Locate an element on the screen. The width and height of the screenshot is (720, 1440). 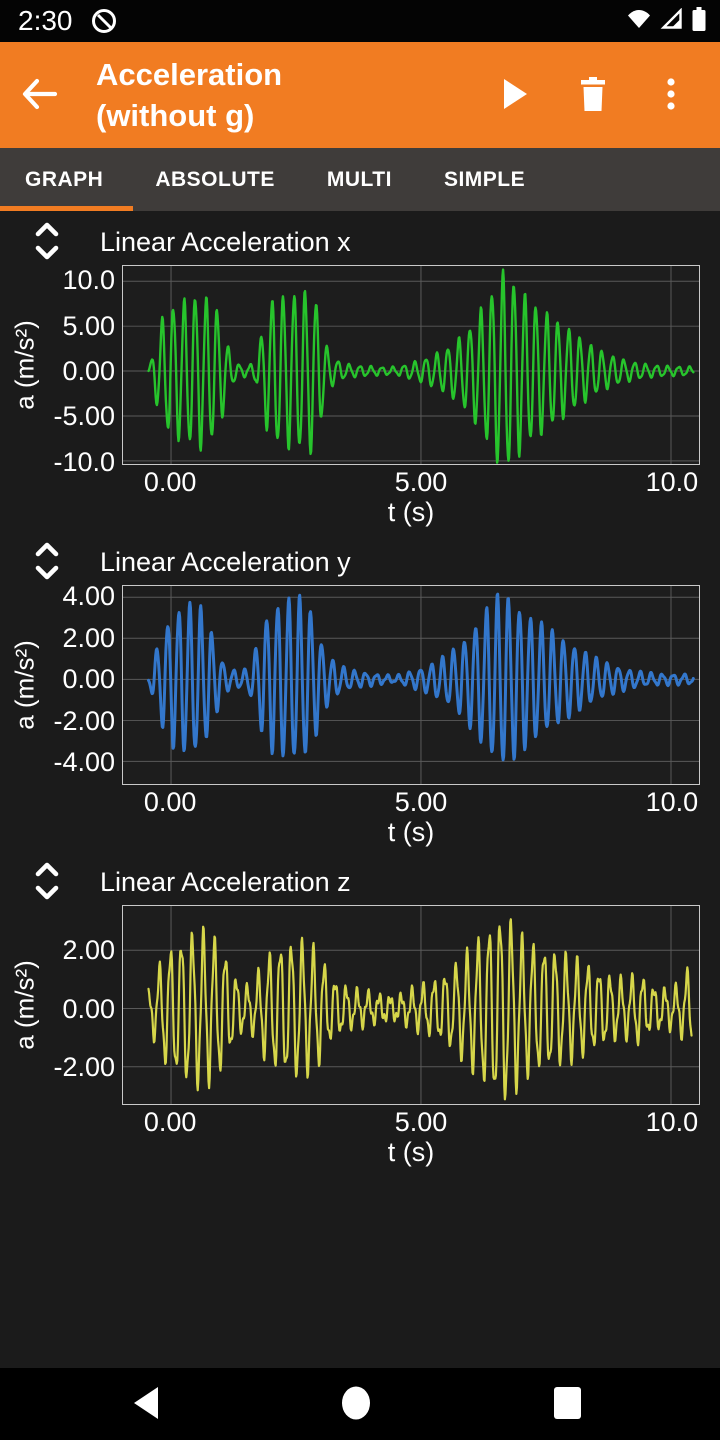
y-tick-label: 4.00 is located at coordinates (88, 596).